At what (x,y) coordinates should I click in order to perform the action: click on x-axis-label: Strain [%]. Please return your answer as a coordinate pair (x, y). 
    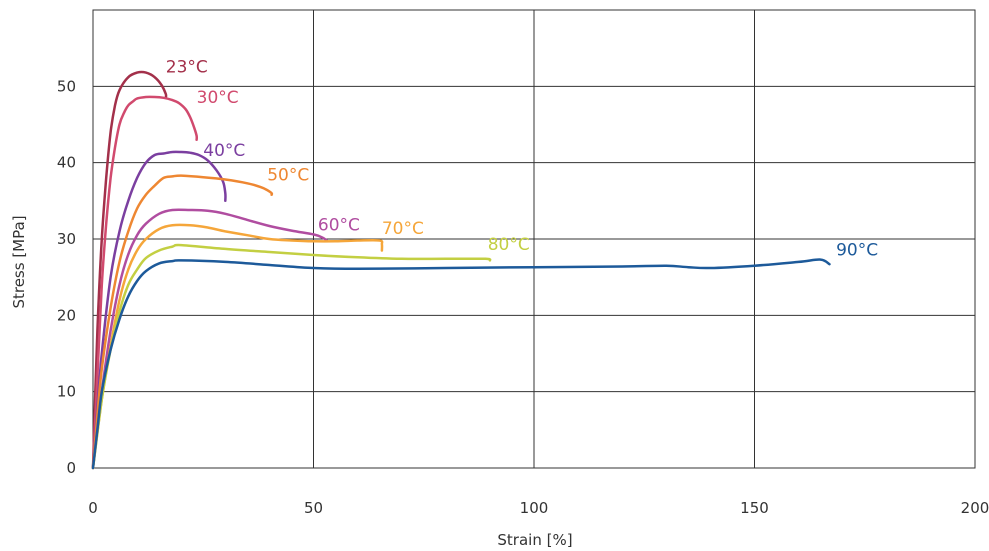
    Looking at the image, I should click on (534, 540).